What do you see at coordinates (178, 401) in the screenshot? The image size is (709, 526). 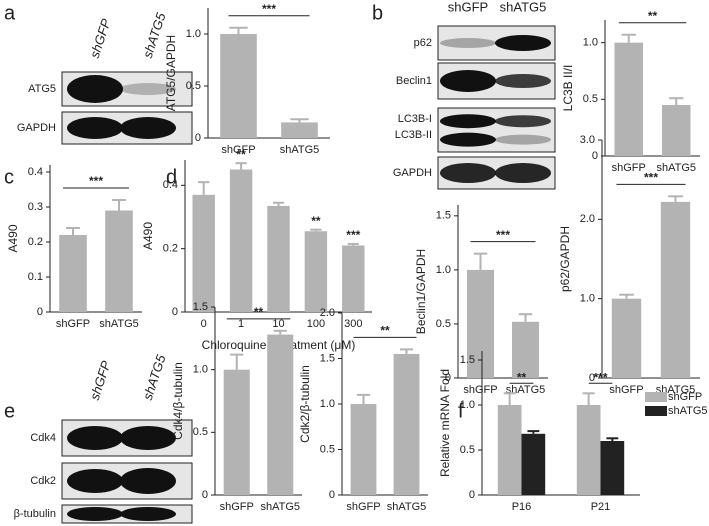 I see `y-axis-label: Cdk4/β-tubulin` at bounding box center [178, 401].